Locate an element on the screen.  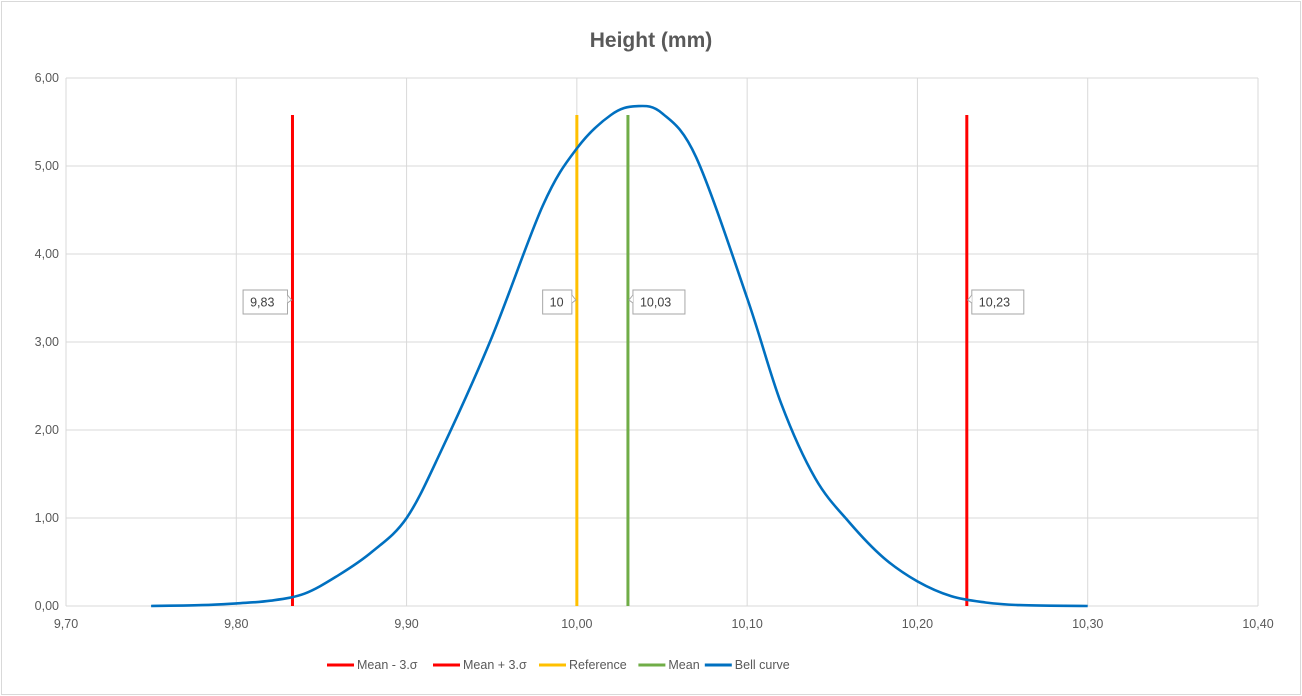
data-labels: 9,83 10,23 10 10,03 is located at coordinates (633, 302).